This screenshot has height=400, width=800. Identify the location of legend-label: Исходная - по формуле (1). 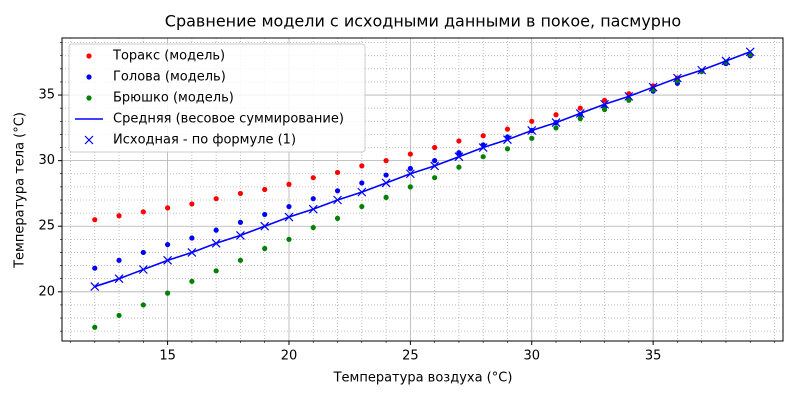
(204, 140).